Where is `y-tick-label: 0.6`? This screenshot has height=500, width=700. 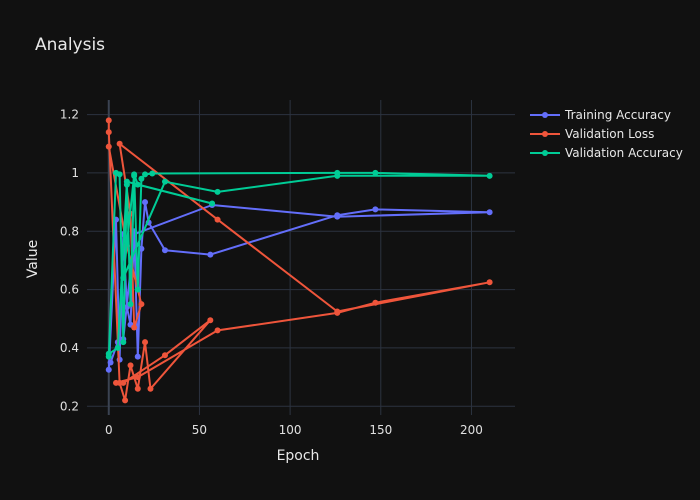 y-tick-label: 0.6 is located at coordinates (69, 290).